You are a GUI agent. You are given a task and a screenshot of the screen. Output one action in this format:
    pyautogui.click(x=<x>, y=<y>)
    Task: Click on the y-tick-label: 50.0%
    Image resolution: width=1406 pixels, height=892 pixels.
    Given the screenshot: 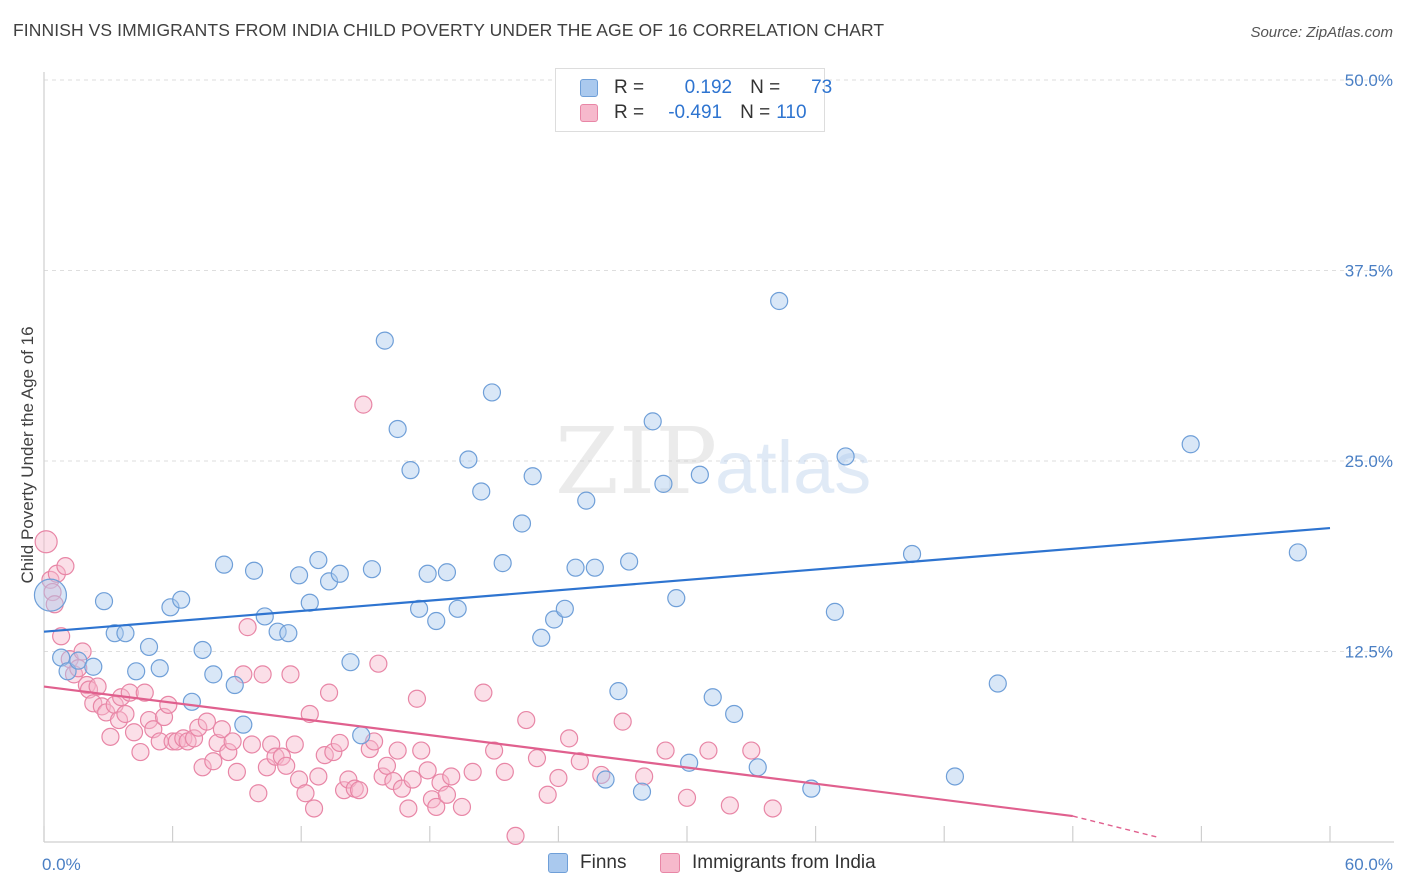 What is the action you would take?
    pyautogui.click(x=1369, y=80)
    